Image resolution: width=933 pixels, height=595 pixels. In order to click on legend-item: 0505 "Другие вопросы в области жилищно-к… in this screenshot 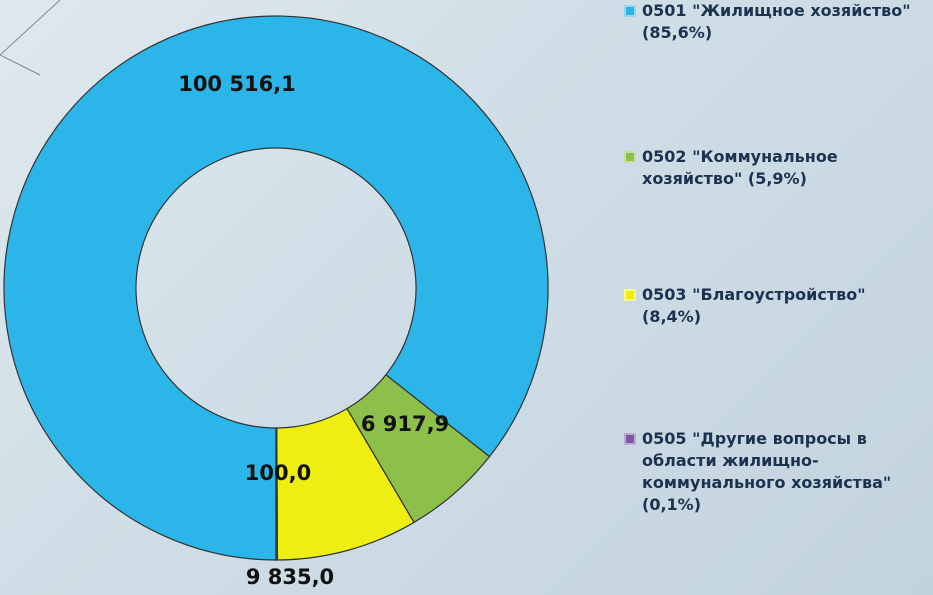, I will do `click(772, 472)`.